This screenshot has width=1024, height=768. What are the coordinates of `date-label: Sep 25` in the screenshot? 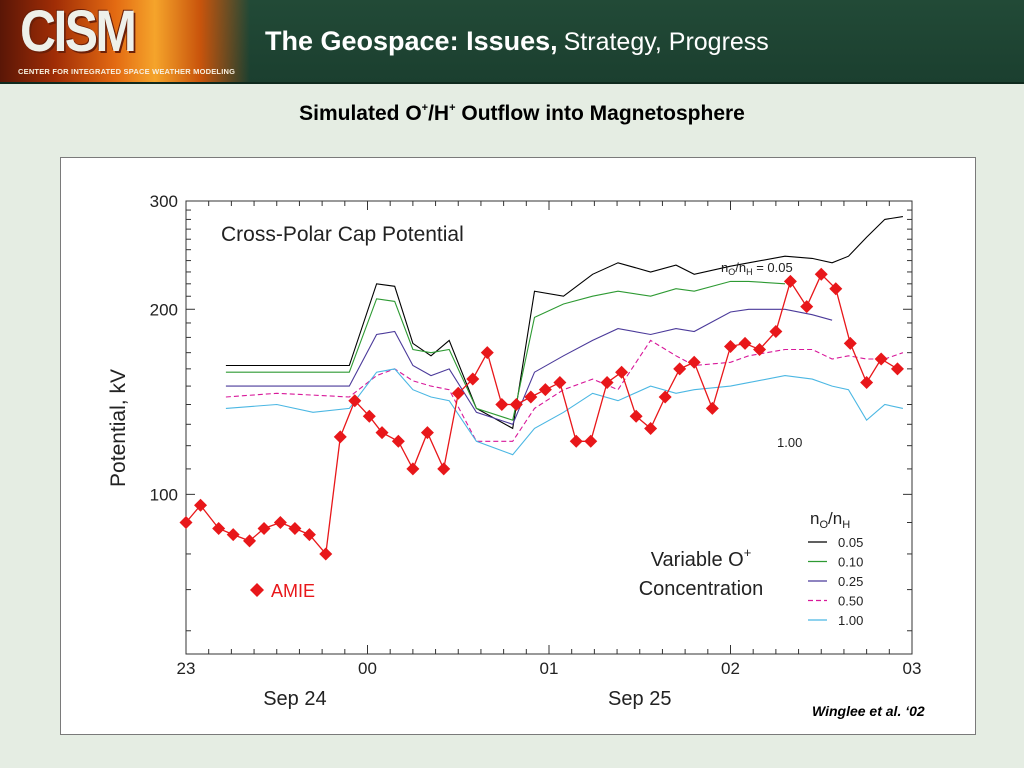 It's located at (639, 699).